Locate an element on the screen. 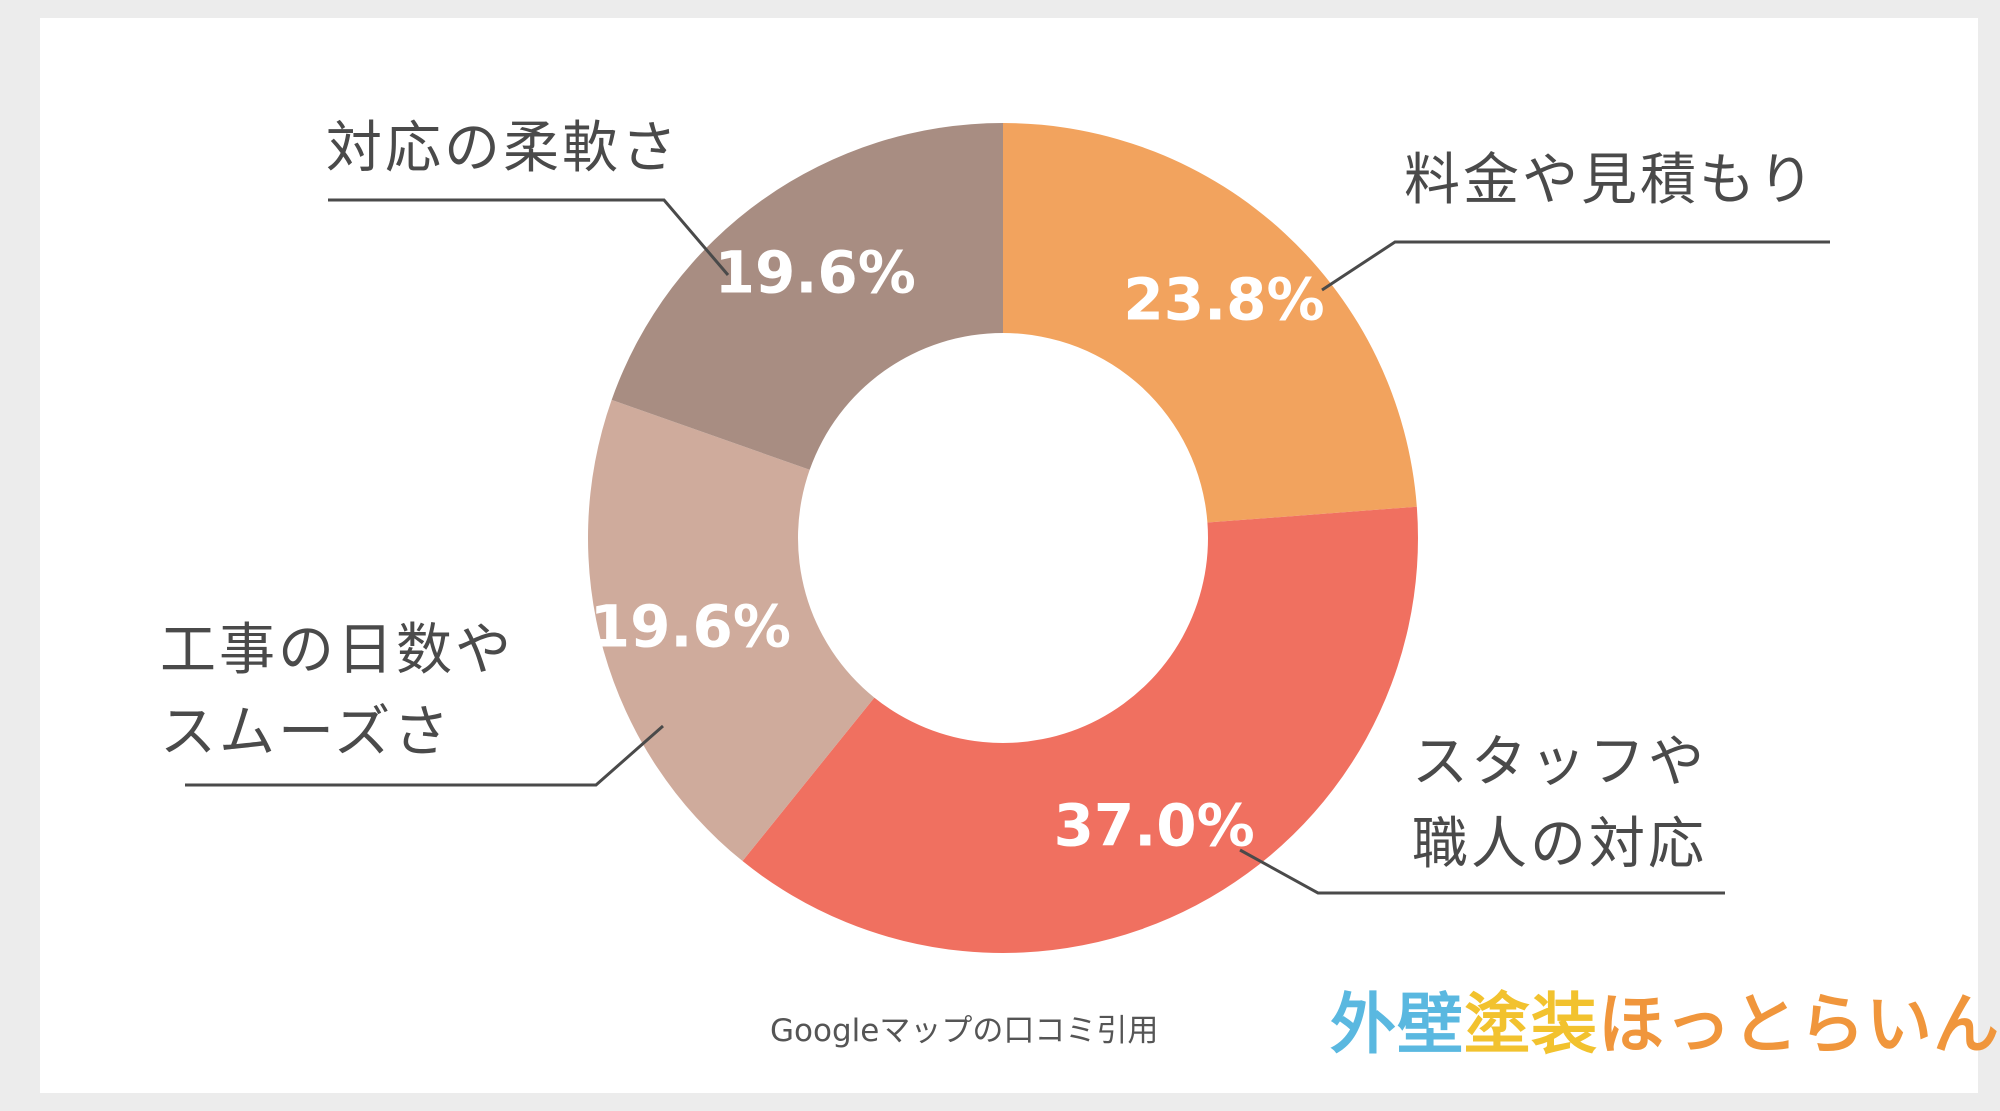  category-label-flexibility: 対応の柔軟さ is located at coordinates (503, 148).